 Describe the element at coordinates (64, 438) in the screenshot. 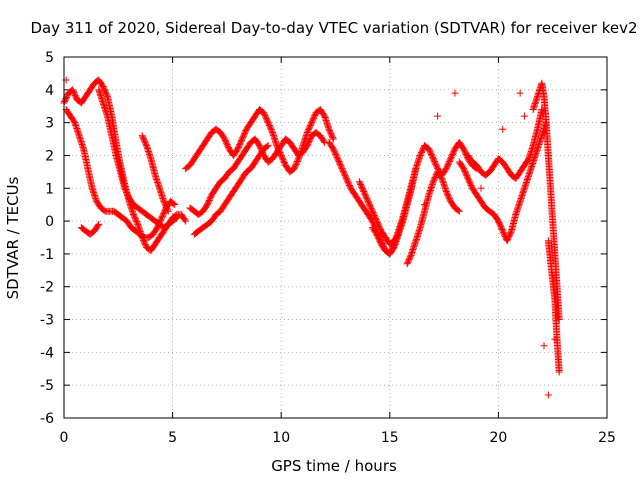

I see `x-tick-label: 0` at that location.